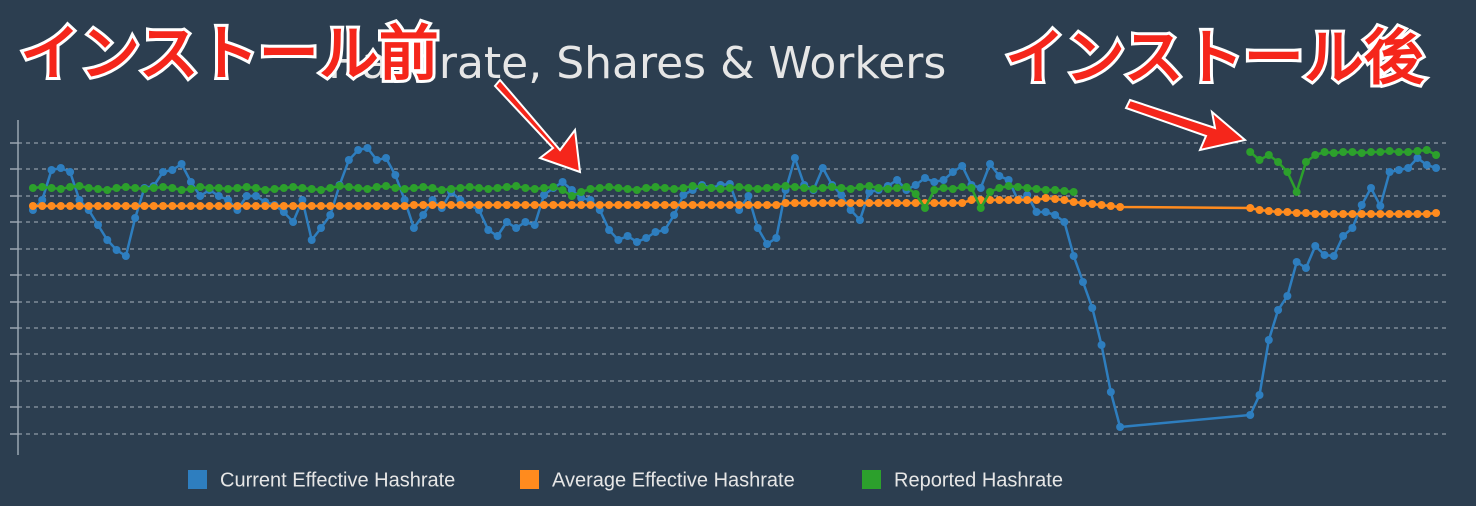 Image resolution: width=1476 pixels, height=506 pixels. Describe the element at coordinates (1215, 59) in the screenshot. I see `annotation: インストール後` at that location.